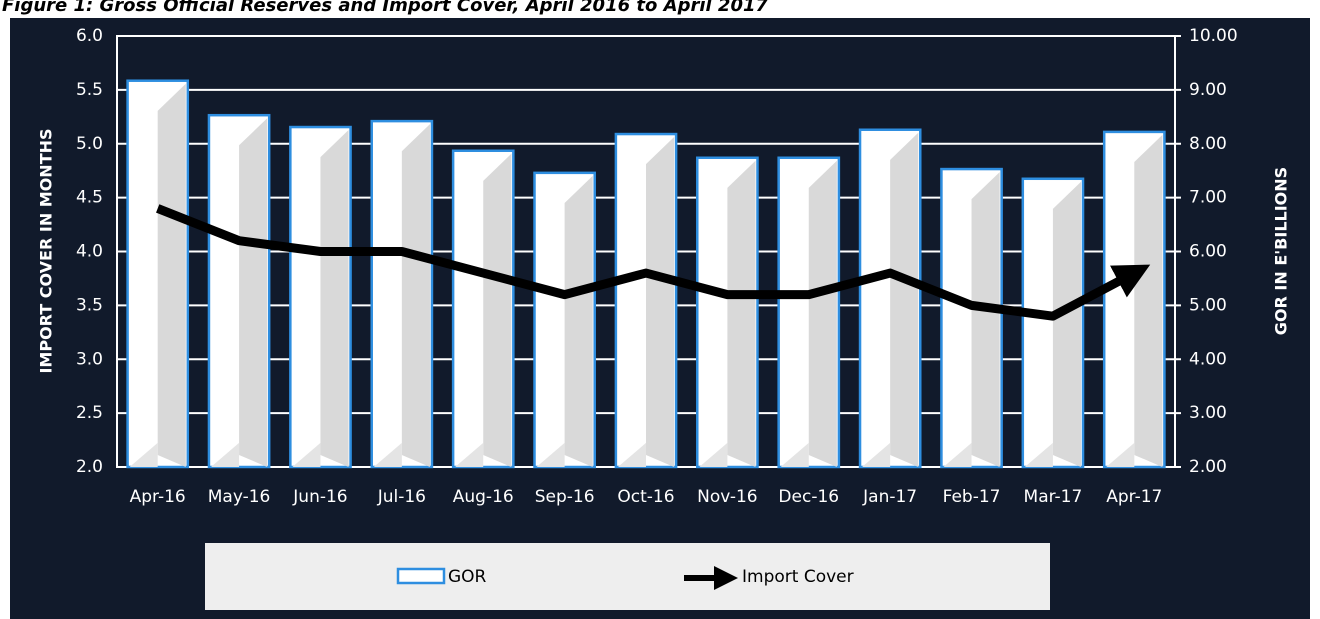  What do you see at coordinates (1208, 252) in the screenshot?
I see `y2-tick-label: 6.00` at bounding box center [1208, 252].